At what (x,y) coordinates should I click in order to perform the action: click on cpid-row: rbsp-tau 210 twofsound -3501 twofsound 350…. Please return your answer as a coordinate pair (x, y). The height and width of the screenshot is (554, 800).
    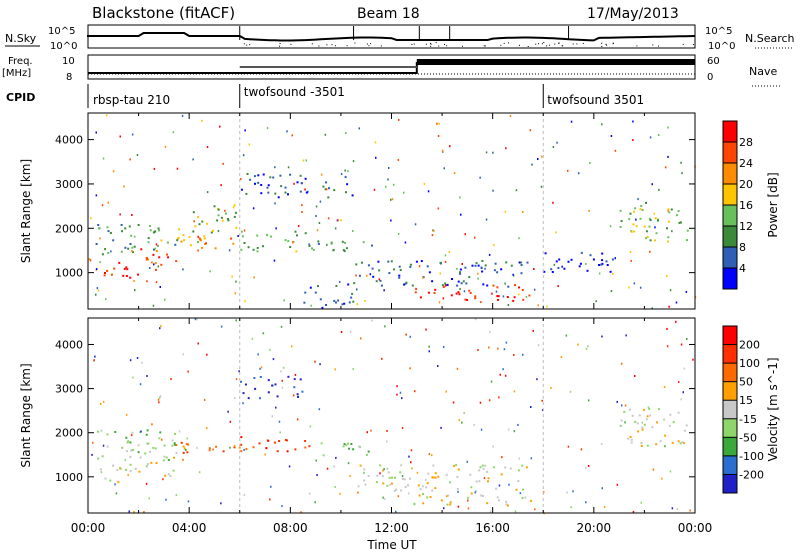
    Looking at the image, I should click on (365, 96).